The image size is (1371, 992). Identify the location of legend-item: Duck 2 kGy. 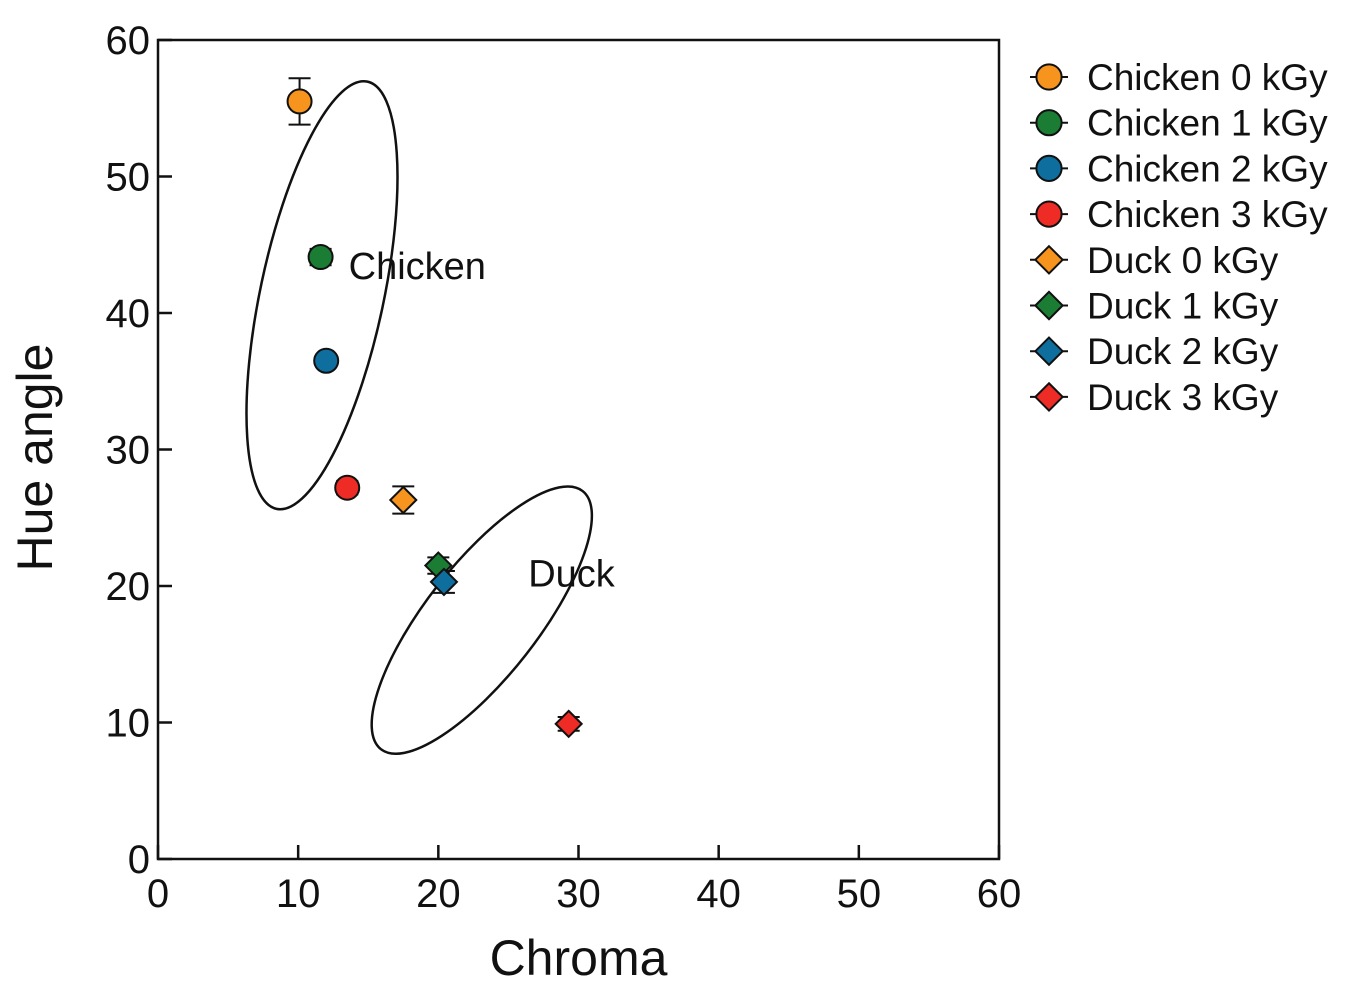
(1154, 351).